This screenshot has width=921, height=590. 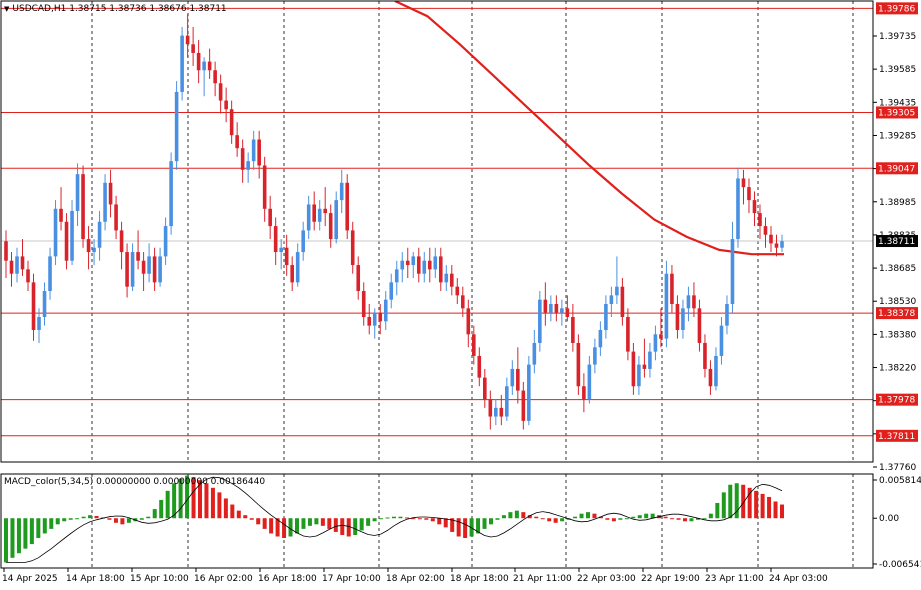 I want to click on macd-tick-label: 0.0058145, so click(x=900, y=481).